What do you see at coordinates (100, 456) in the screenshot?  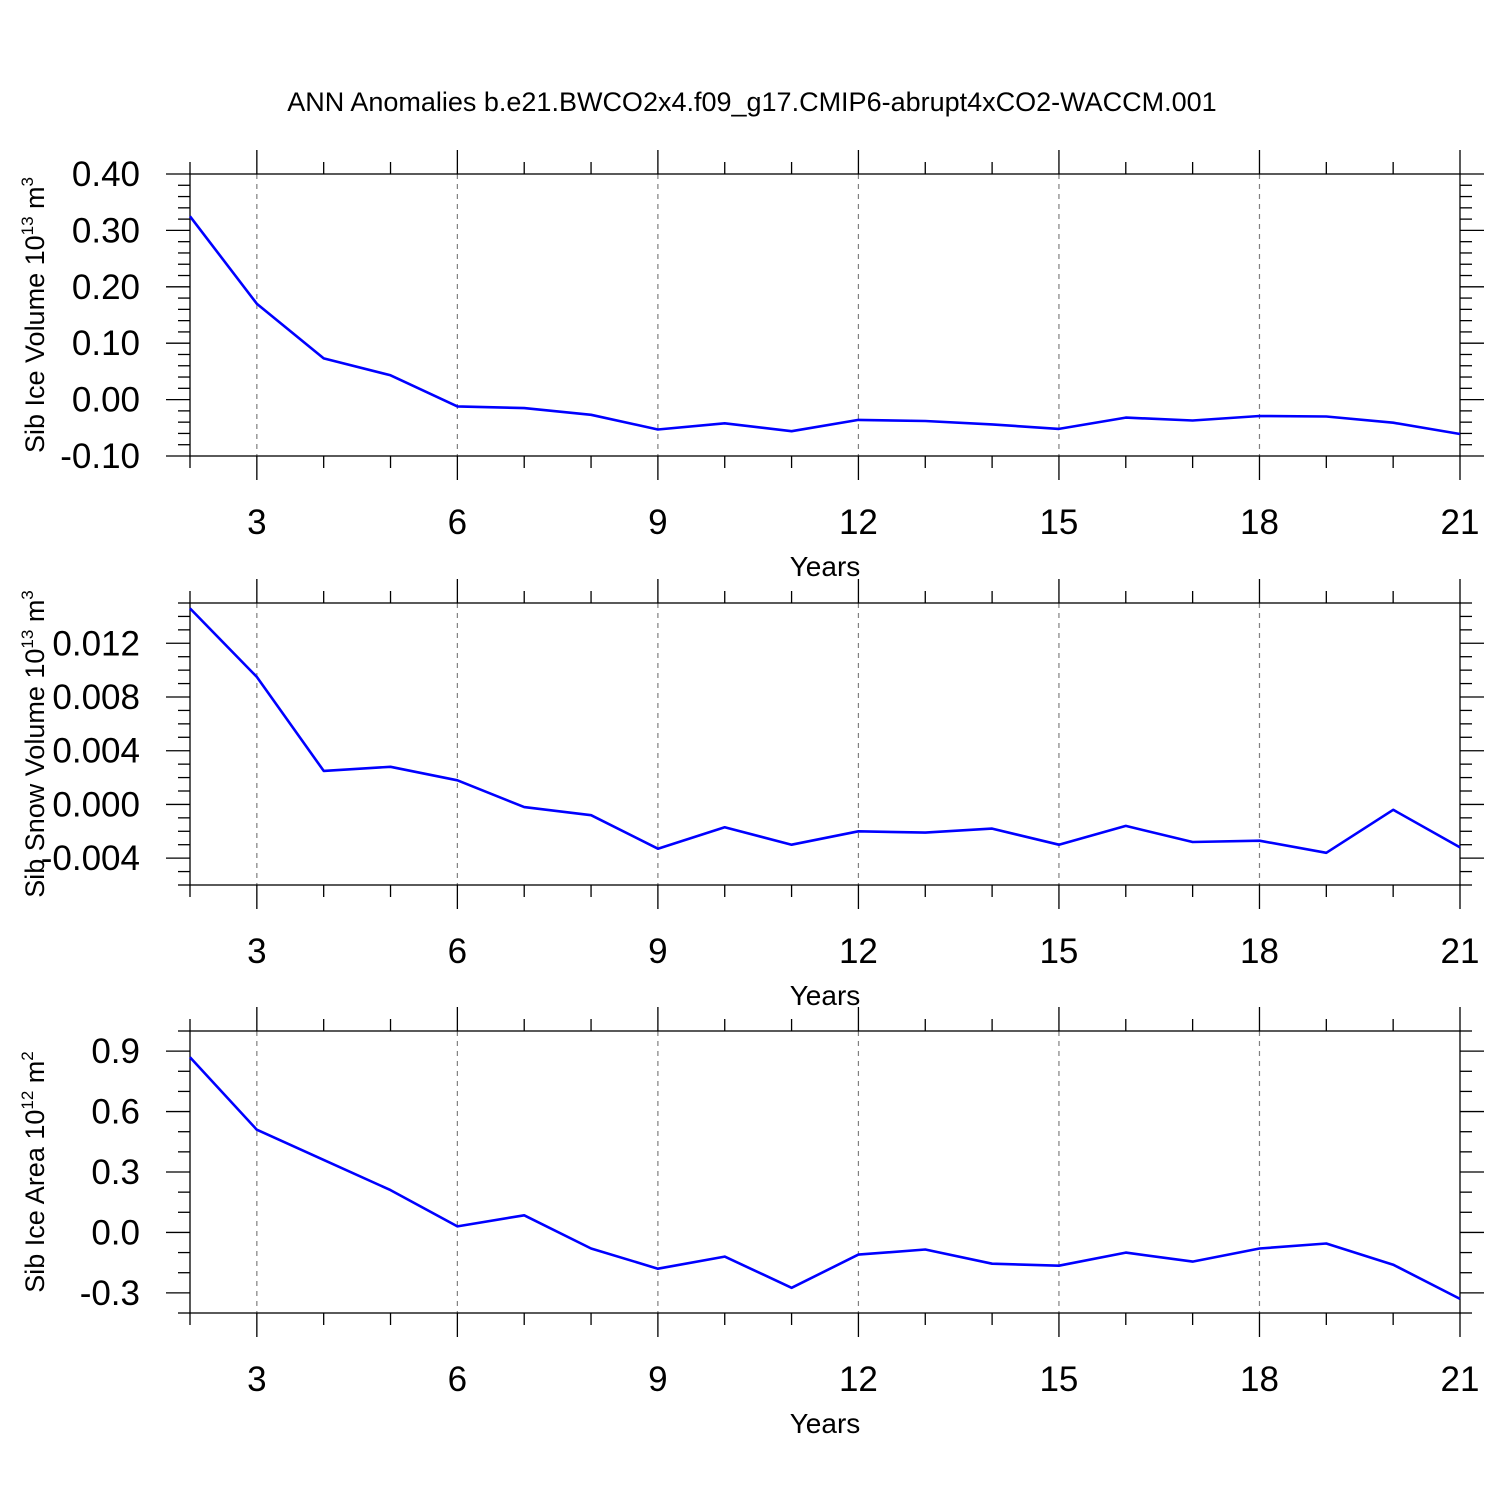 I see `y-tick-label: -0.10` at bounding box center [100, 456].